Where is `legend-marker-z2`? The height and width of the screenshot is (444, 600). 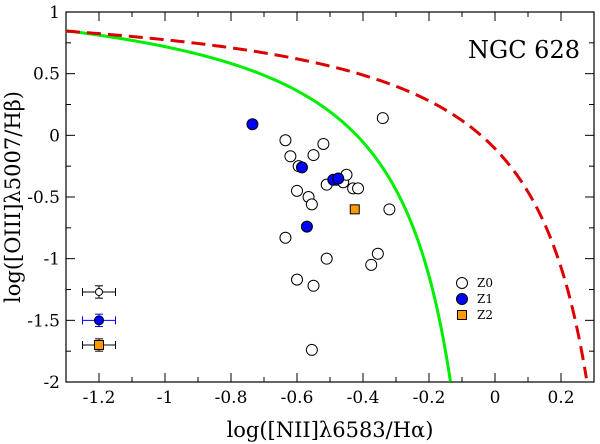
legend-marker-z2 is located at coordinates (462, 315).